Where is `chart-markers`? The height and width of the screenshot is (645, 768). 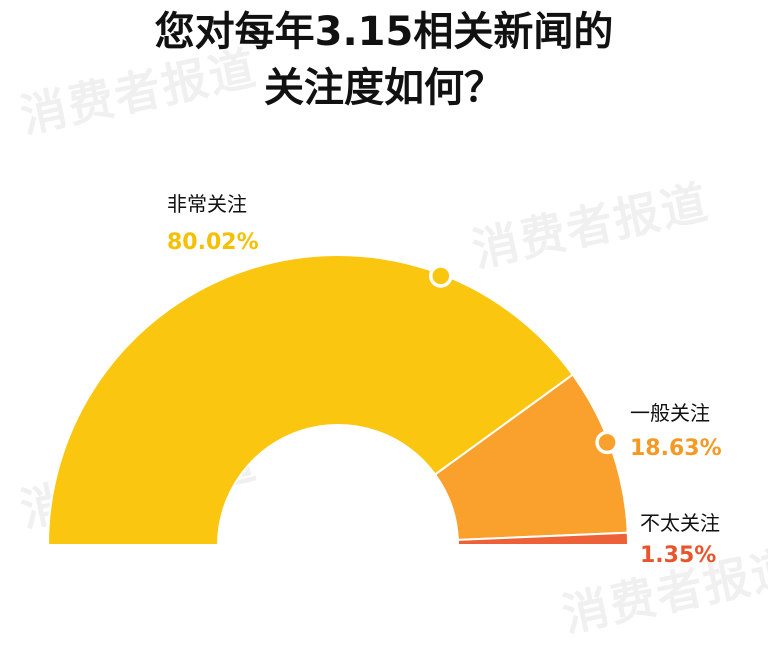
chart-markers is located at coordinates (524, 359).